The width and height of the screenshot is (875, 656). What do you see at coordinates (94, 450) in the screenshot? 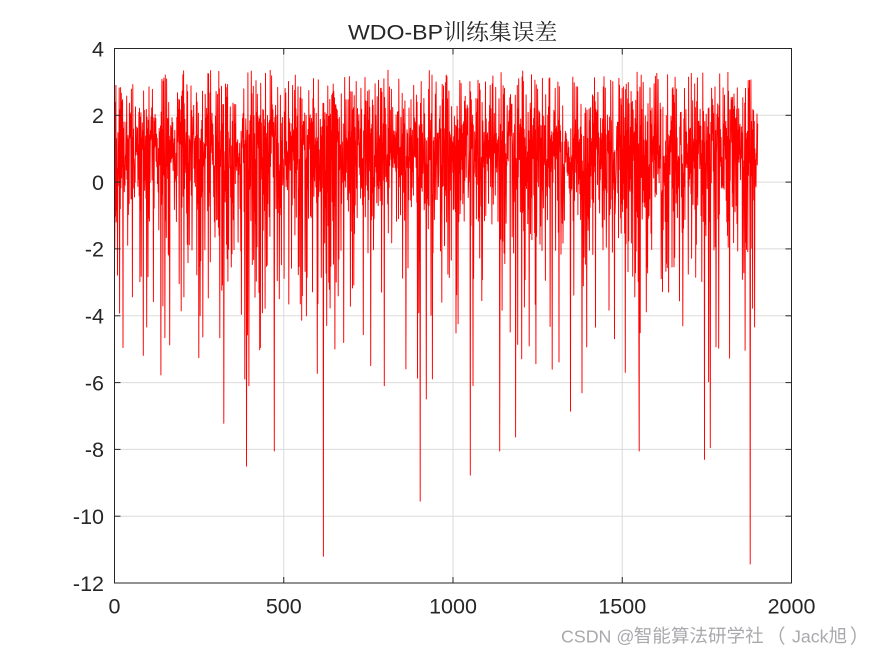
I see `svg-text: -8` at bounding box center [94, 450].